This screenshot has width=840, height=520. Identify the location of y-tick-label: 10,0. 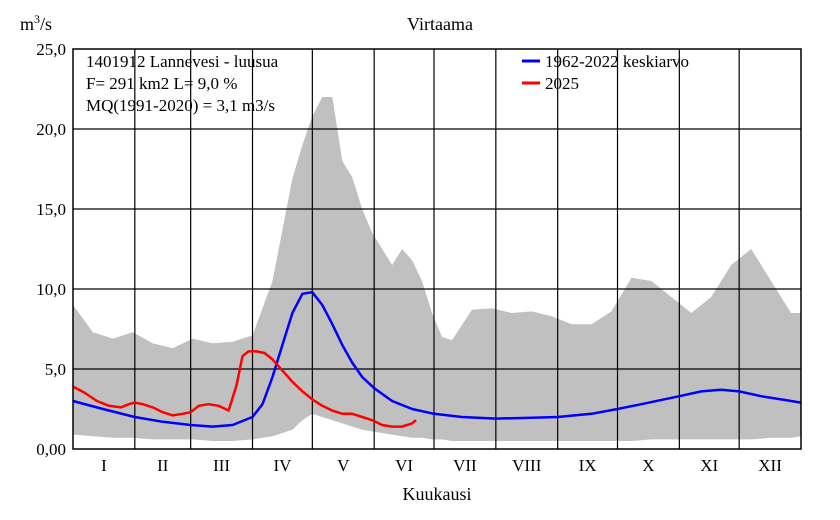
(51, 289).